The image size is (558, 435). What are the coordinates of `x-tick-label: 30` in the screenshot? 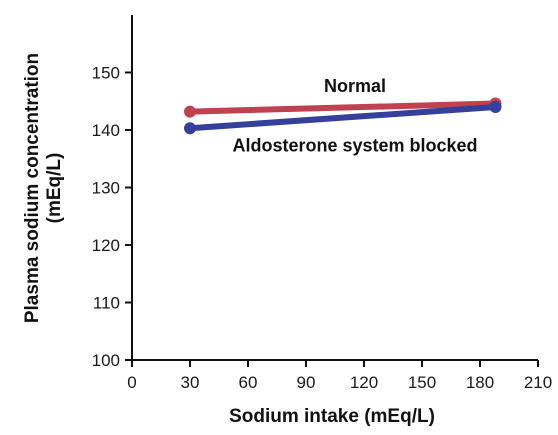 It's located at (190, 382).